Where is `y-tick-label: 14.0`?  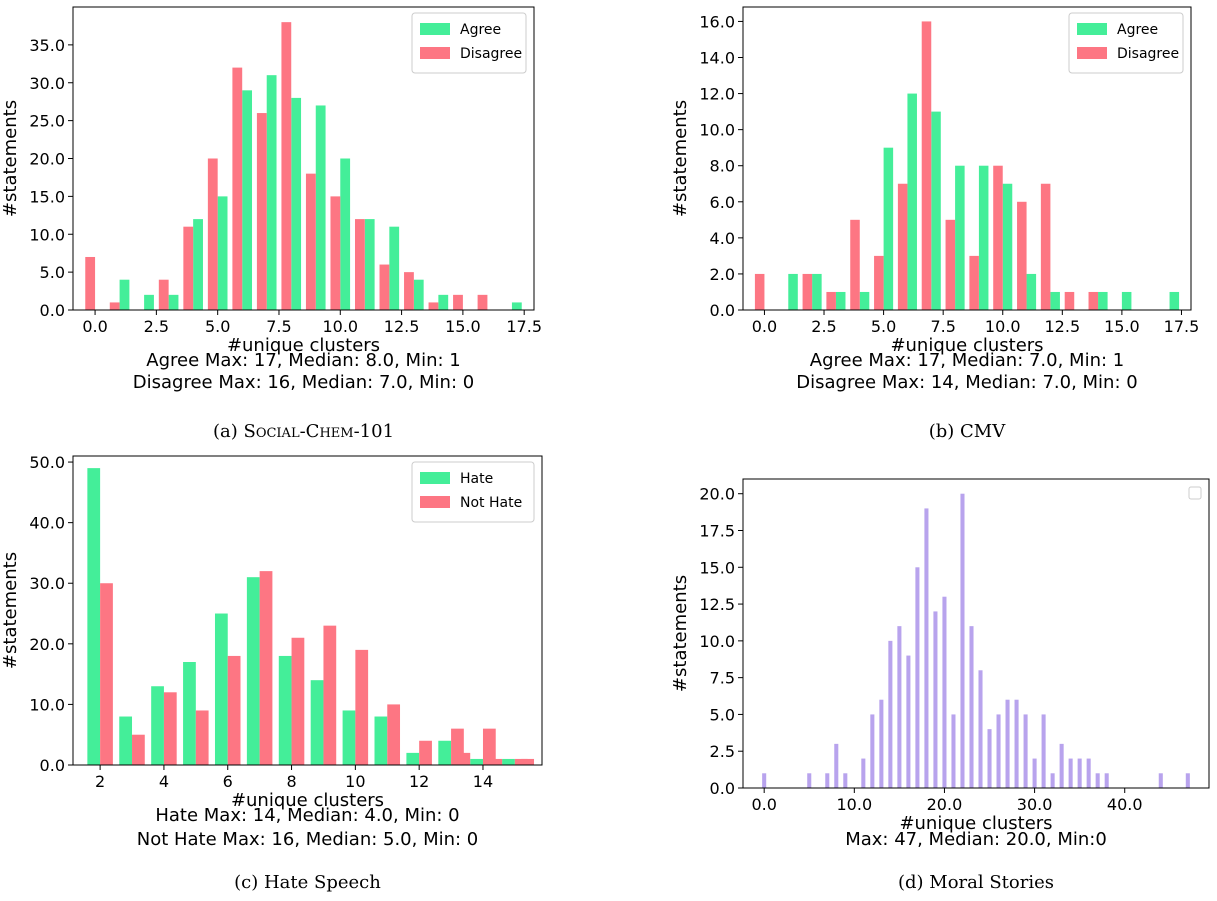
y-tick-label: 14.0 is located at coordinates (717, 58).